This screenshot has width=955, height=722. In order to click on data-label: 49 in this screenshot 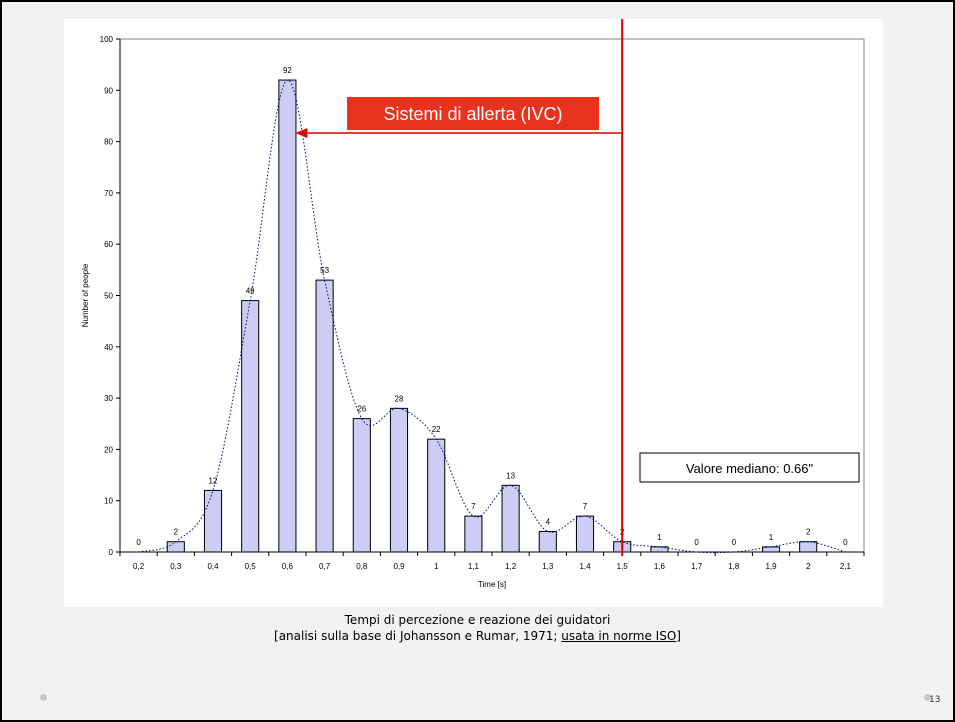, I will do `click(250, 291)`.